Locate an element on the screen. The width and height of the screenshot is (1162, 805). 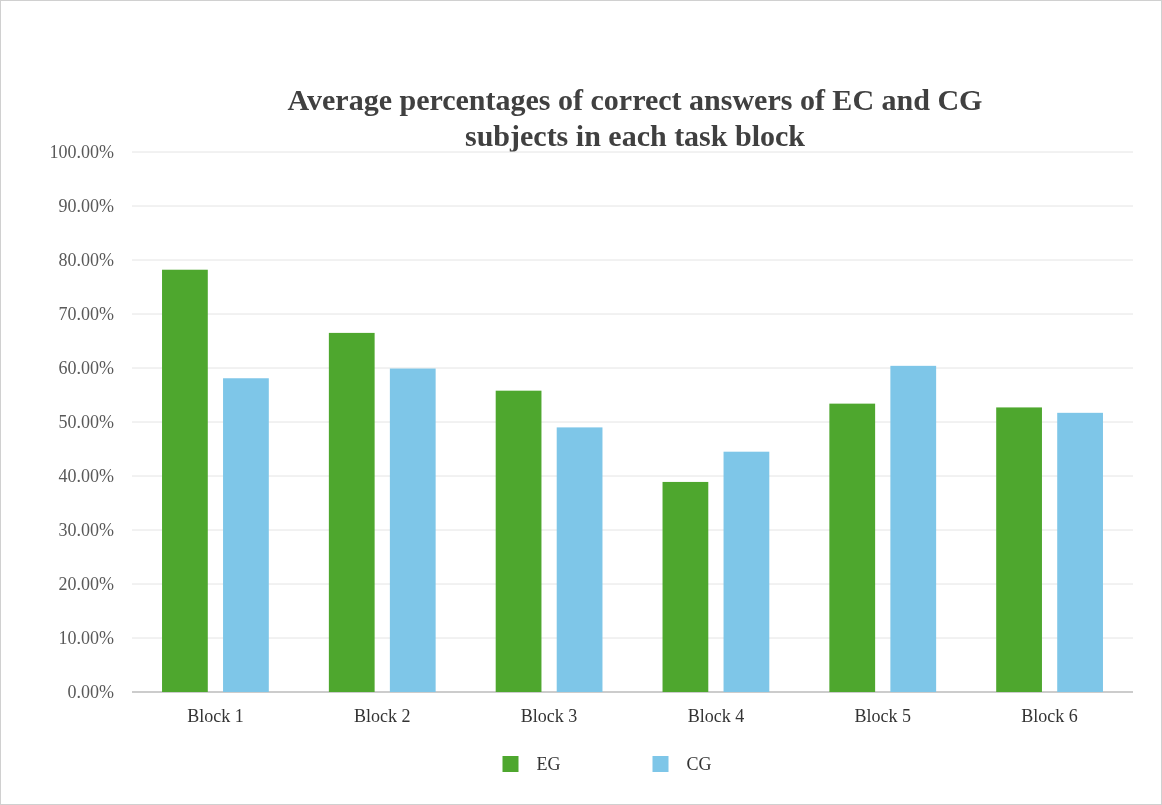
y-tick-label: 30.00% is located at coordinates (86, 530).